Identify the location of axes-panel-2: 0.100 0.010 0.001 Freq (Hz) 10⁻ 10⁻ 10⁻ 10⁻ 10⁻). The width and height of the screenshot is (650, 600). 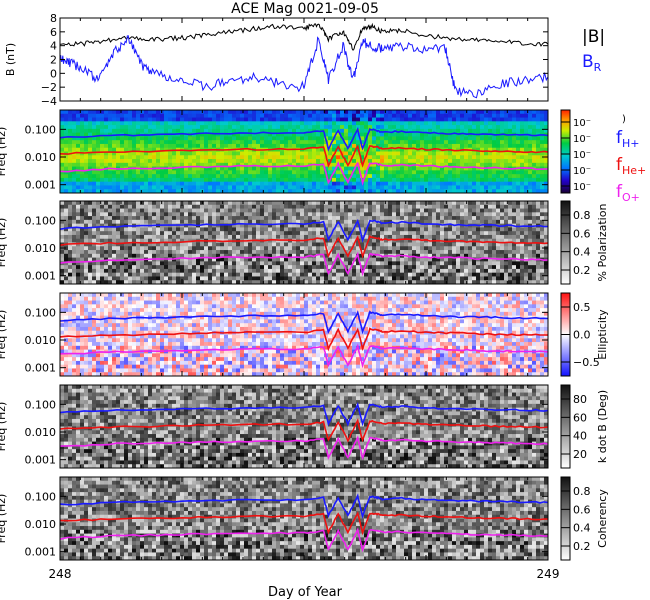
(313, 151).